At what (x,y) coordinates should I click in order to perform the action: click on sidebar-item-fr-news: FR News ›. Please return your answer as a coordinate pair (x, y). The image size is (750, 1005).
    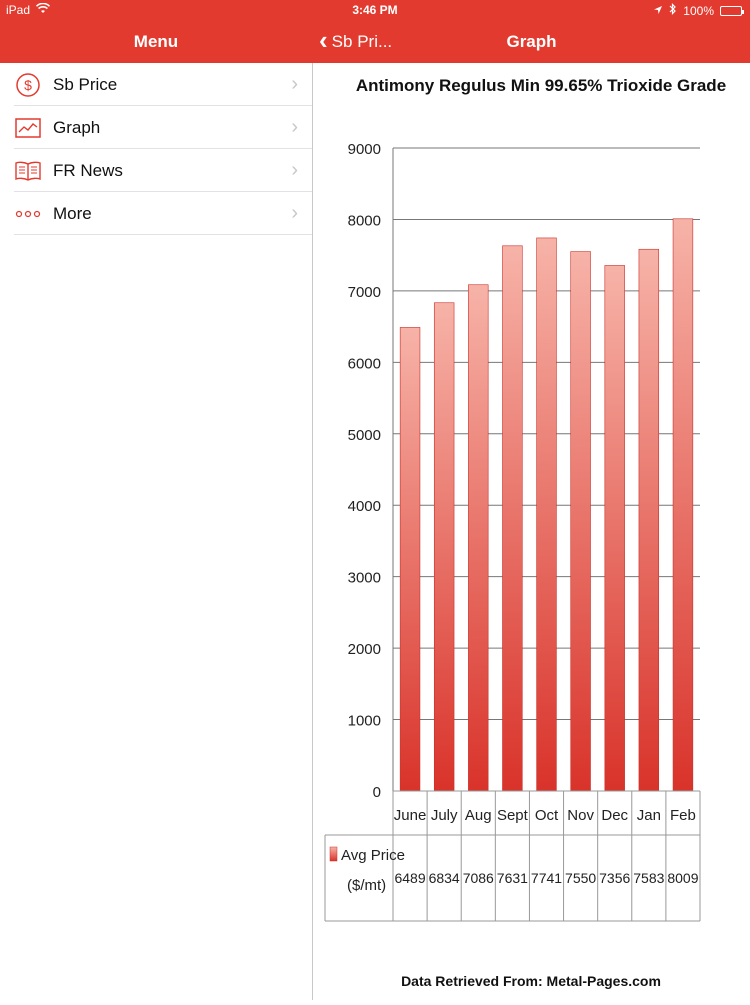
    Looking at the image, I should click on (156, 170).